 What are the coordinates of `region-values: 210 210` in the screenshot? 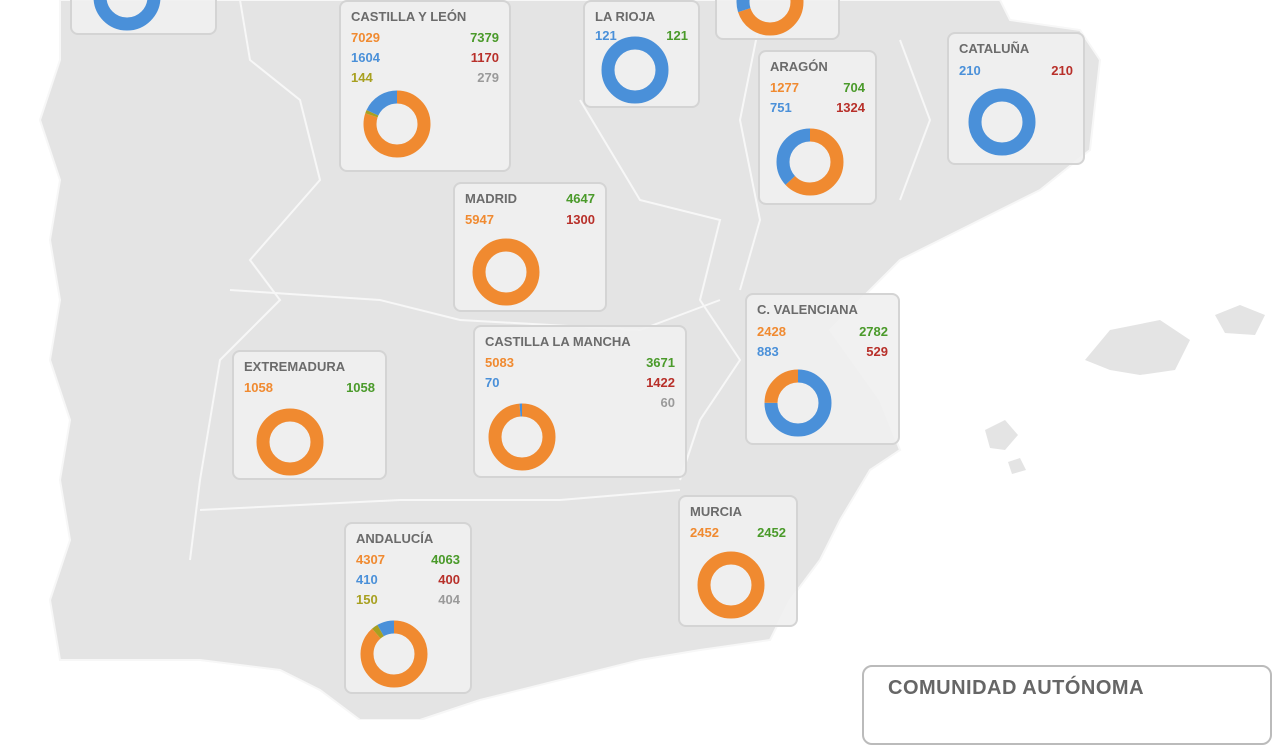 It's located at (1016, 73).